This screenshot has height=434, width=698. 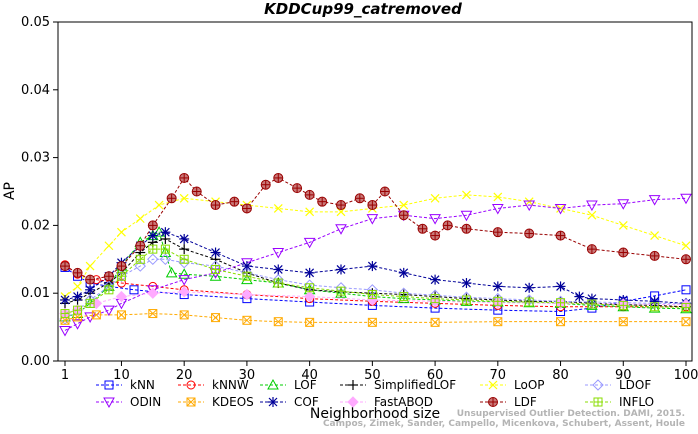 I want to click on x-tick-label-7: 70, so click(x=498, y=375).